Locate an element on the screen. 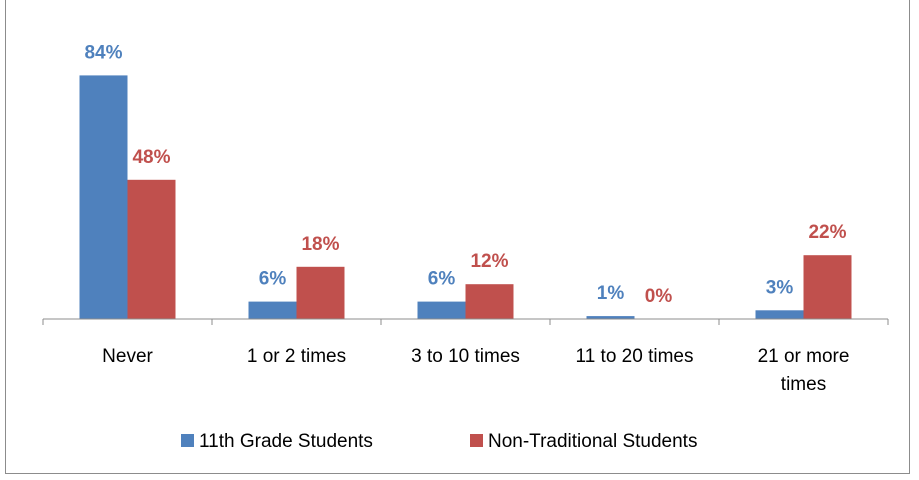 Image resolution: width=919 pixels, height=480 pixels. x-tick-label-line: times is located at coordinates (803, 384).